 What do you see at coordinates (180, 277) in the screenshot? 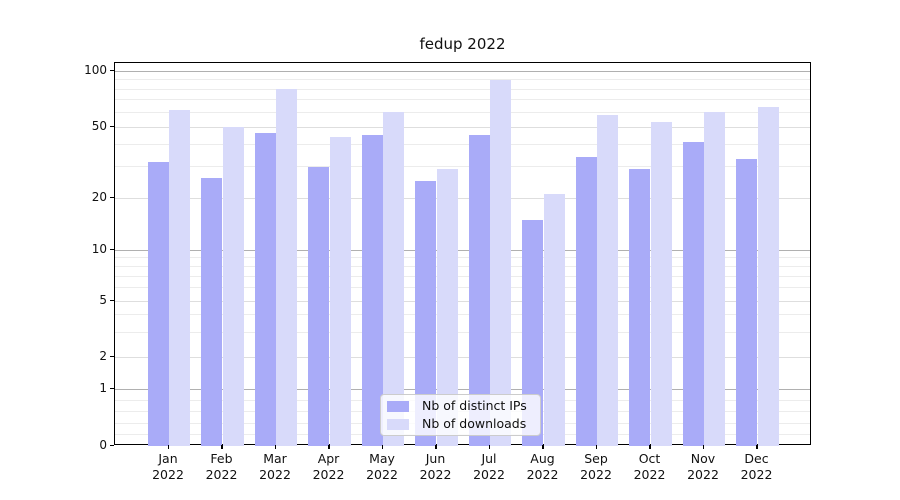
I see `bar-downloads-jan` at bounding box center [180, 277].